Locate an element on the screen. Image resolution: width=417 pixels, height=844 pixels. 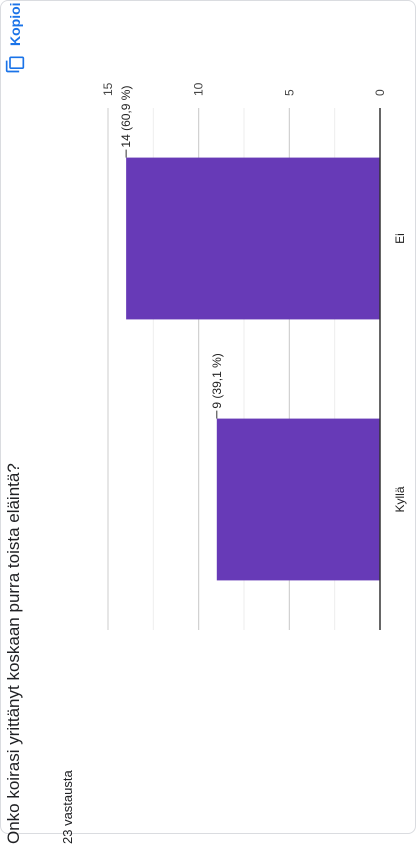
copy-icon is located at coordinates (15, 64).